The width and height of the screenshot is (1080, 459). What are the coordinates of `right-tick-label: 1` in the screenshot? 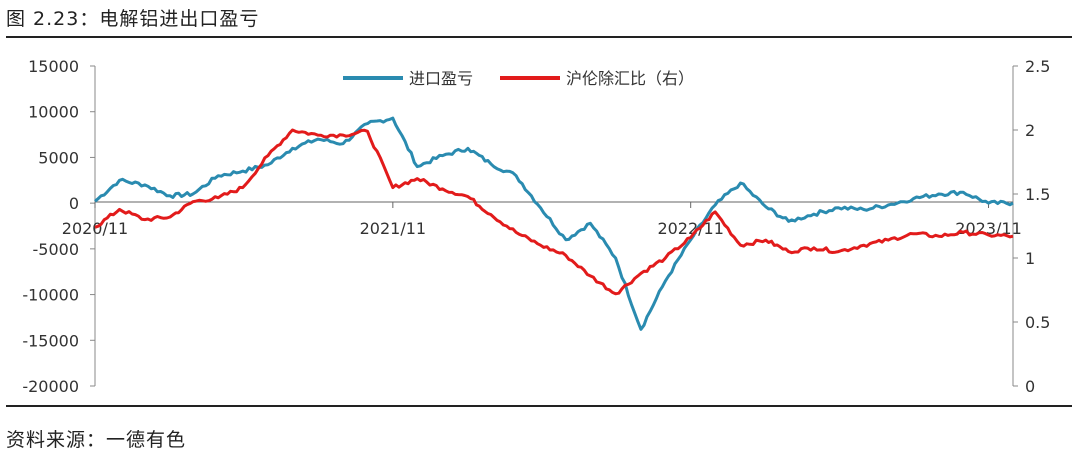 It's located at (1030, 258).